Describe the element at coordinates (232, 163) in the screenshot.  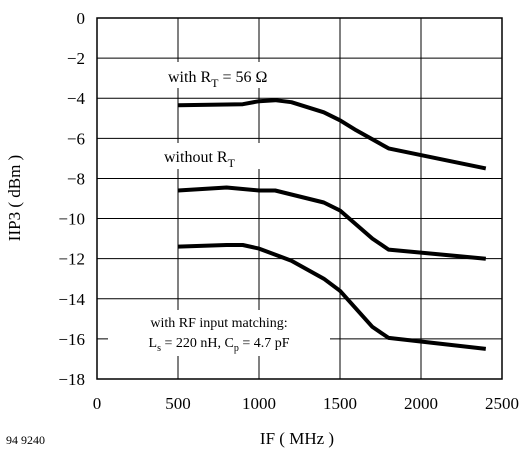
I see `annotation-without-sub: T` at that location.